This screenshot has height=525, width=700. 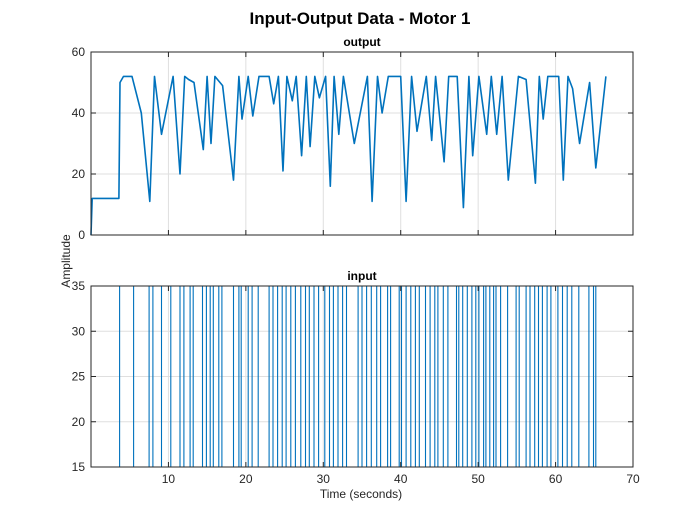 What do you see at coordinates (324, 479) in the screenshot?
I see `input-x-tick-label: 30` at bounding box center [324, 479].